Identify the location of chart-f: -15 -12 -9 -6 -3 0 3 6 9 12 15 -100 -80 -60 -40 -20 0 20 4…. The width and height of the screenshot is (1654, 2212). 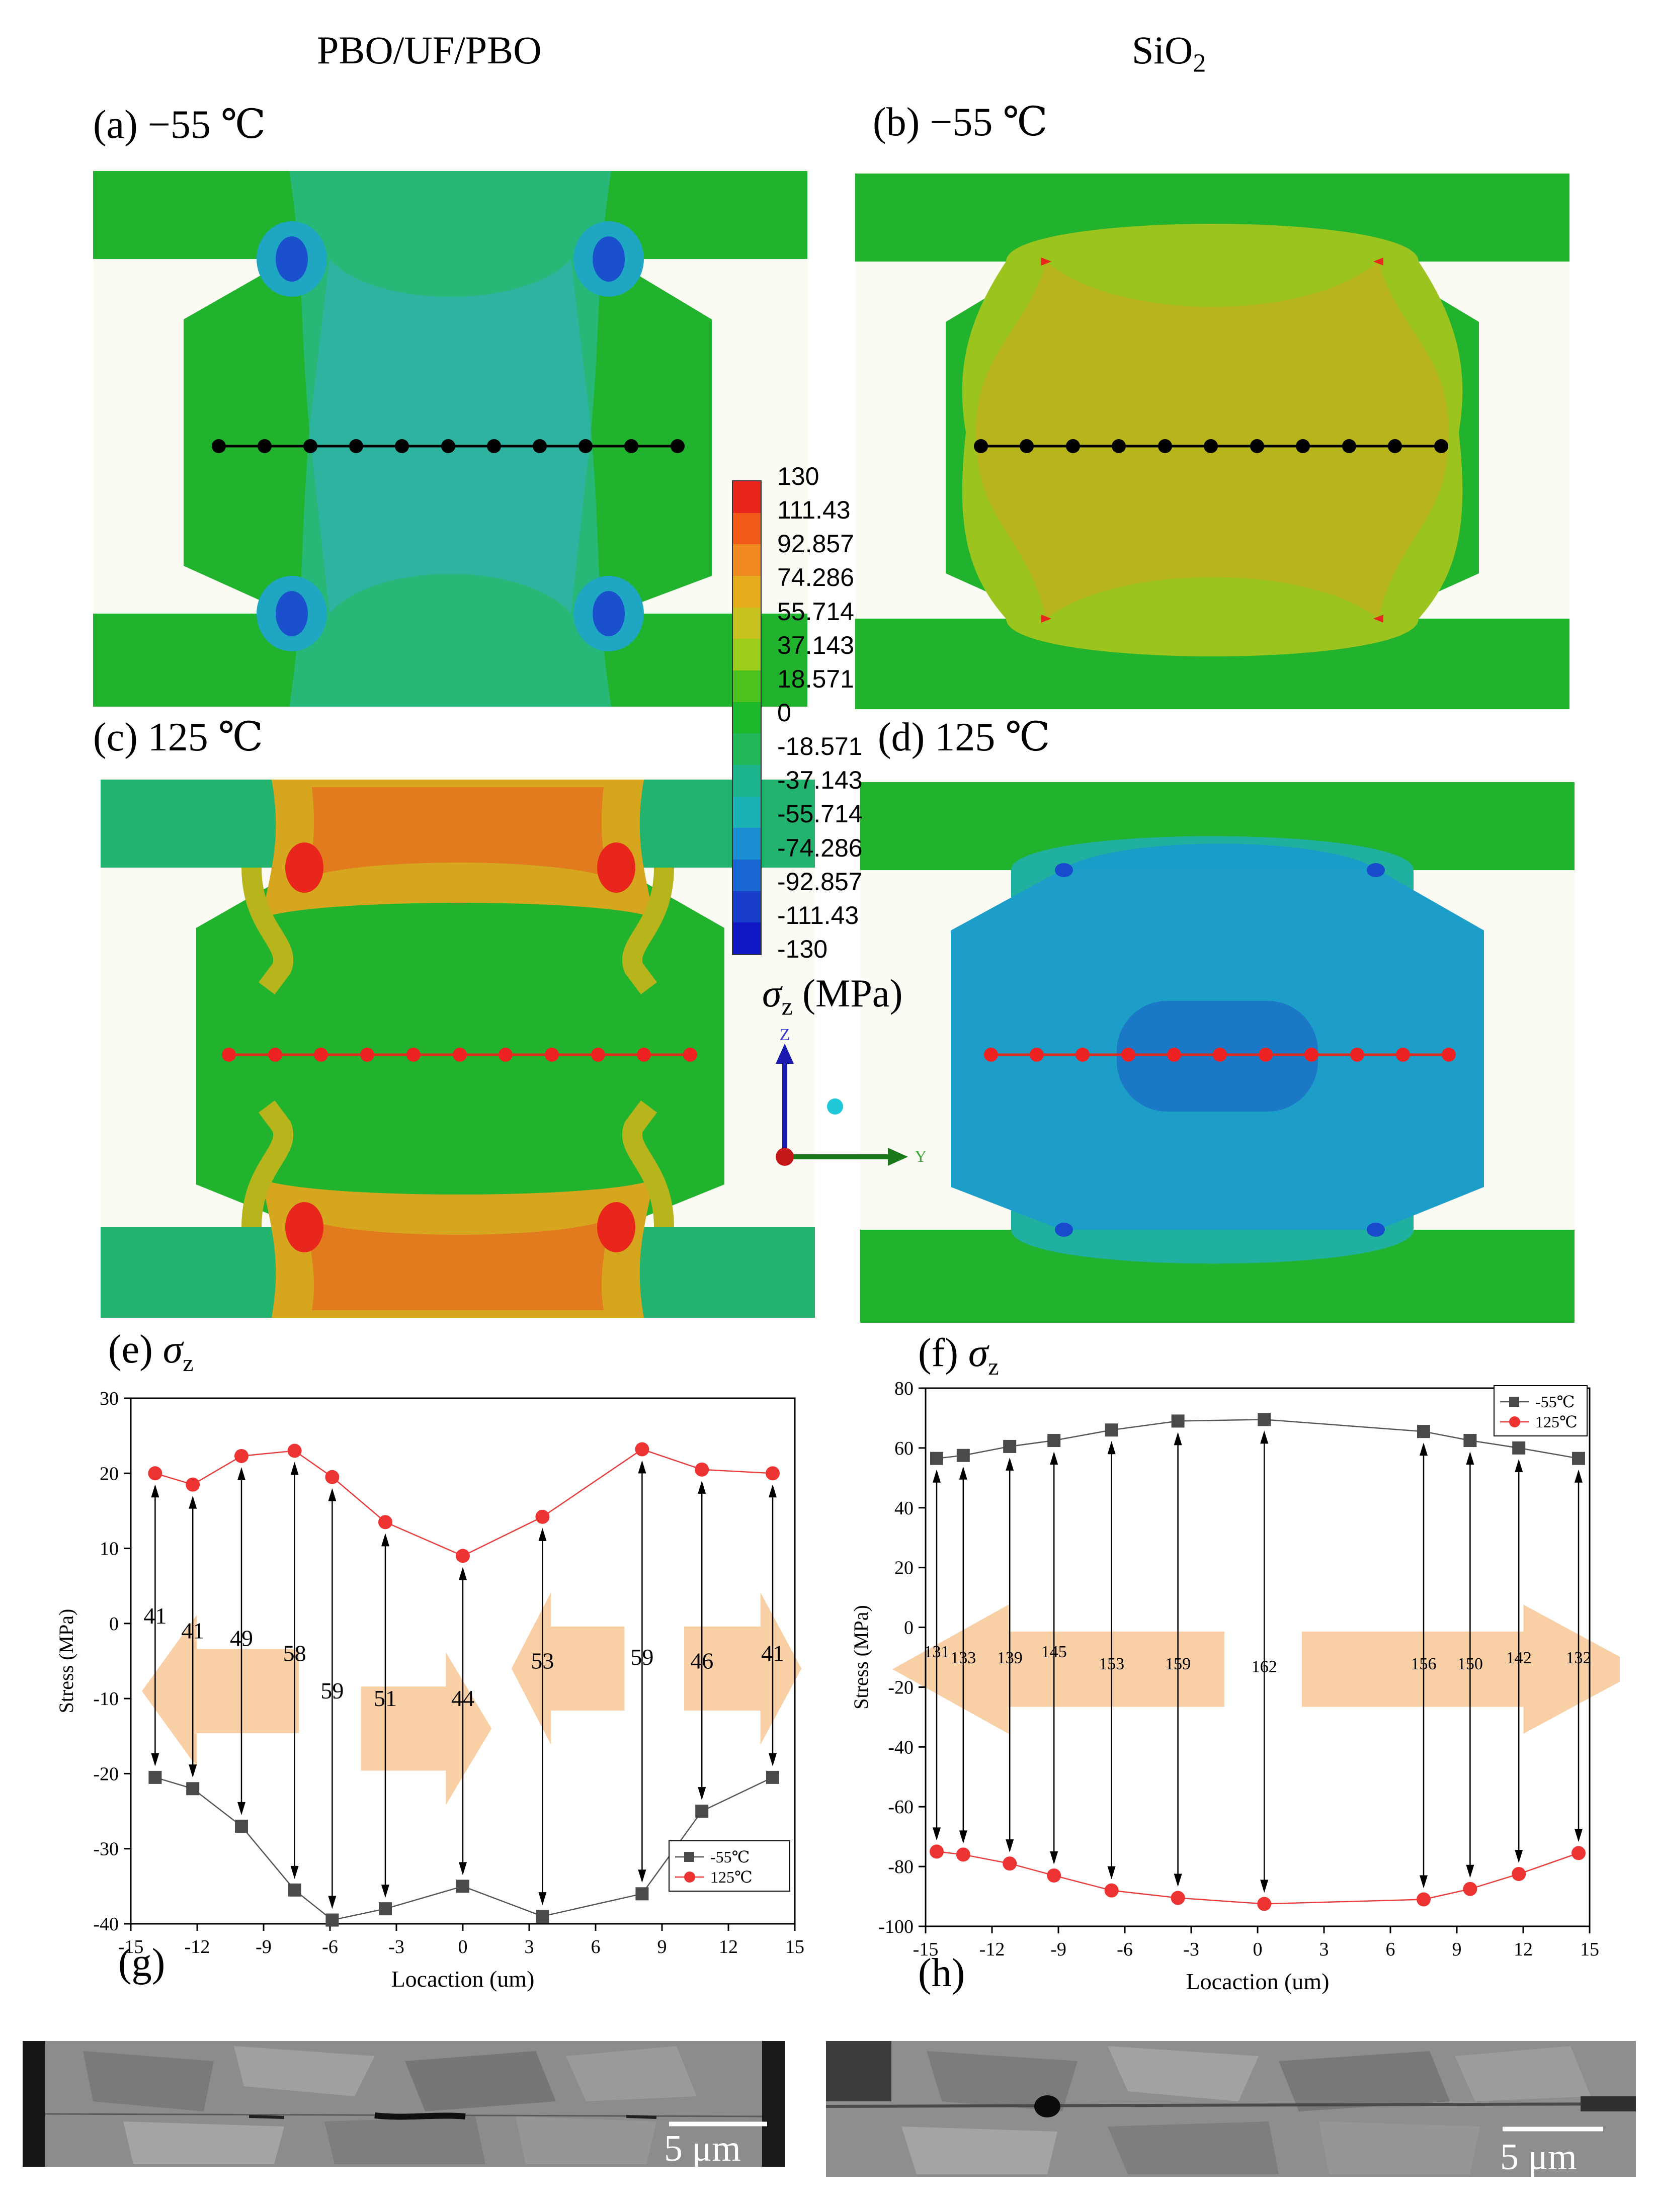
(1235, 1686).